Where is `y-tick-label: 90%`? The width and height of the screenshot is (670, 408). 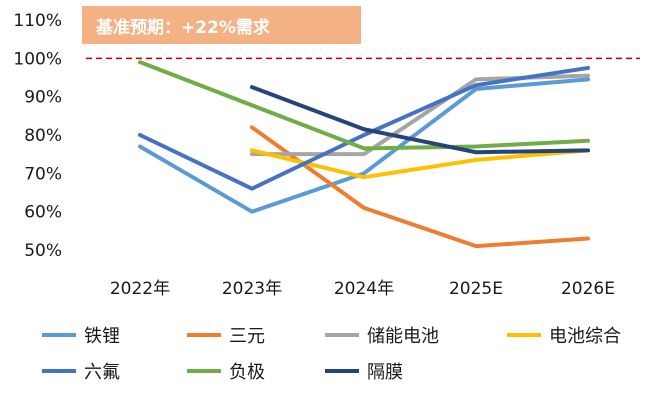
y-tick-label: 90% is located at coordinates (43, 98).